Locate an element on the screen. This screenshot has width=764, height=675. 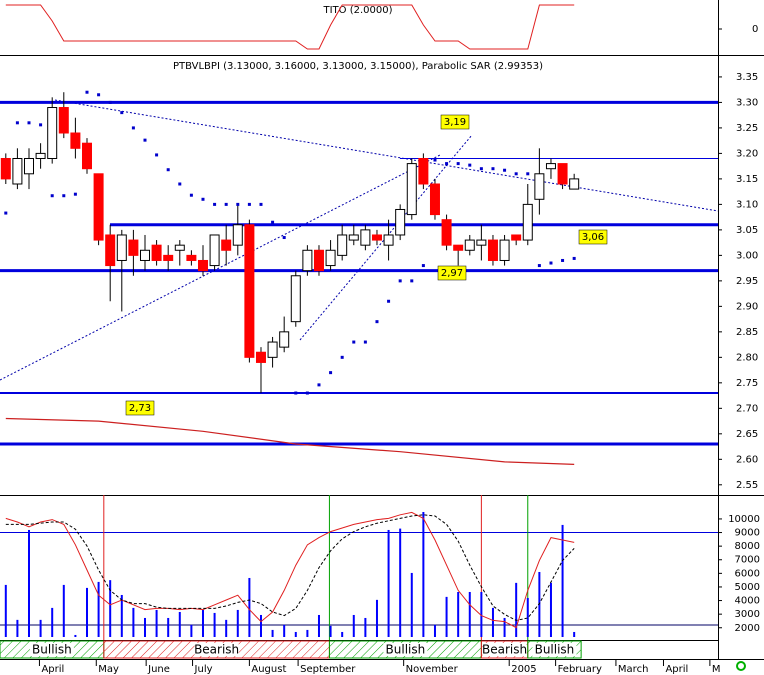
y-tick-label: 10000 is located at coordinates (744, 519).